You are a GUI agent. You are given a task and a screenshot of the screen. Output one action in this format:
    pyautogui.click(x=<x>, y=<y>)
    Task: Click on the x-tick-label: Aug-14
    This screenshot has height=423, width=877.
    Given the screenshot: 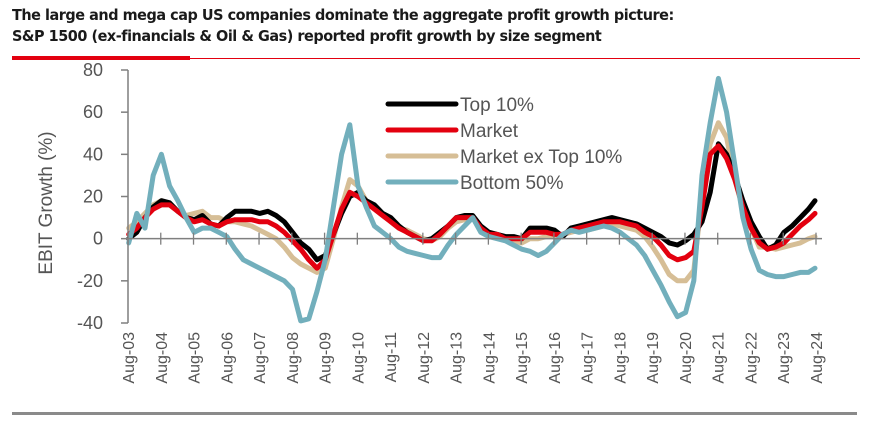 What is the action you would take?
    pyautogui.click(x=489, y=358)
    